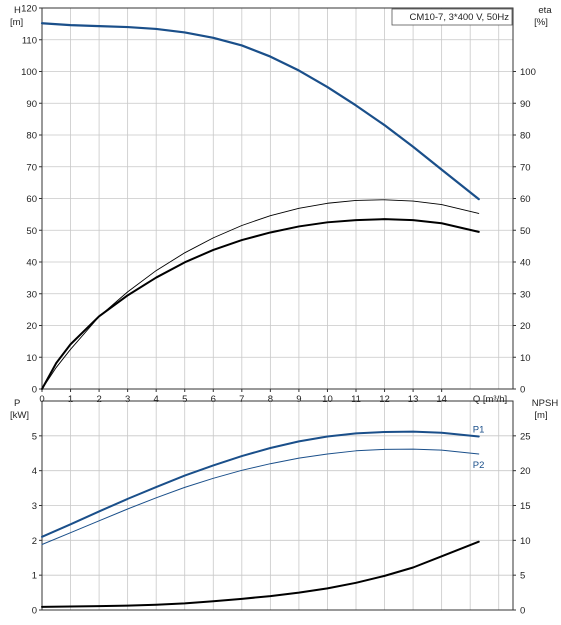 The image size is (561, 625). Describe the element at coordinates (34, 506) in the screenshot. I see `left-axis-tick-label: 3` at that location.